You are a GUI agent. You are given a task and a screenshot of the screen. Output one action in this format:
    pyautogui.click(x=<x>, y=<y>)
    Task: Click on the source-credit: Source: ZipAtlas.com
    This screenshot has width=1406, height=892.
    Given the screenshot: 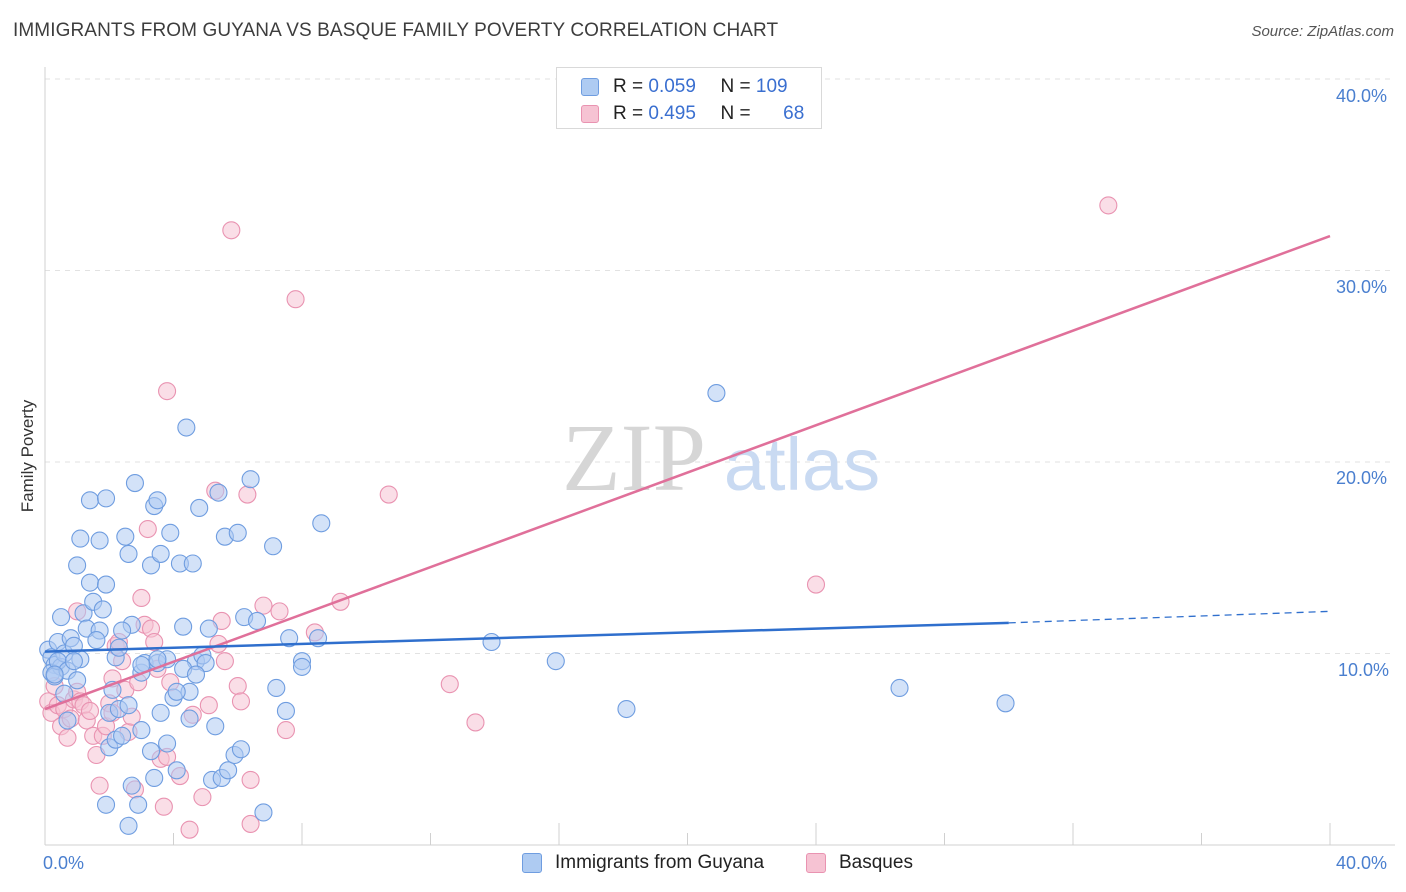 What is the action you would take?
    pyautogui.click(x=1322, y=31)
    